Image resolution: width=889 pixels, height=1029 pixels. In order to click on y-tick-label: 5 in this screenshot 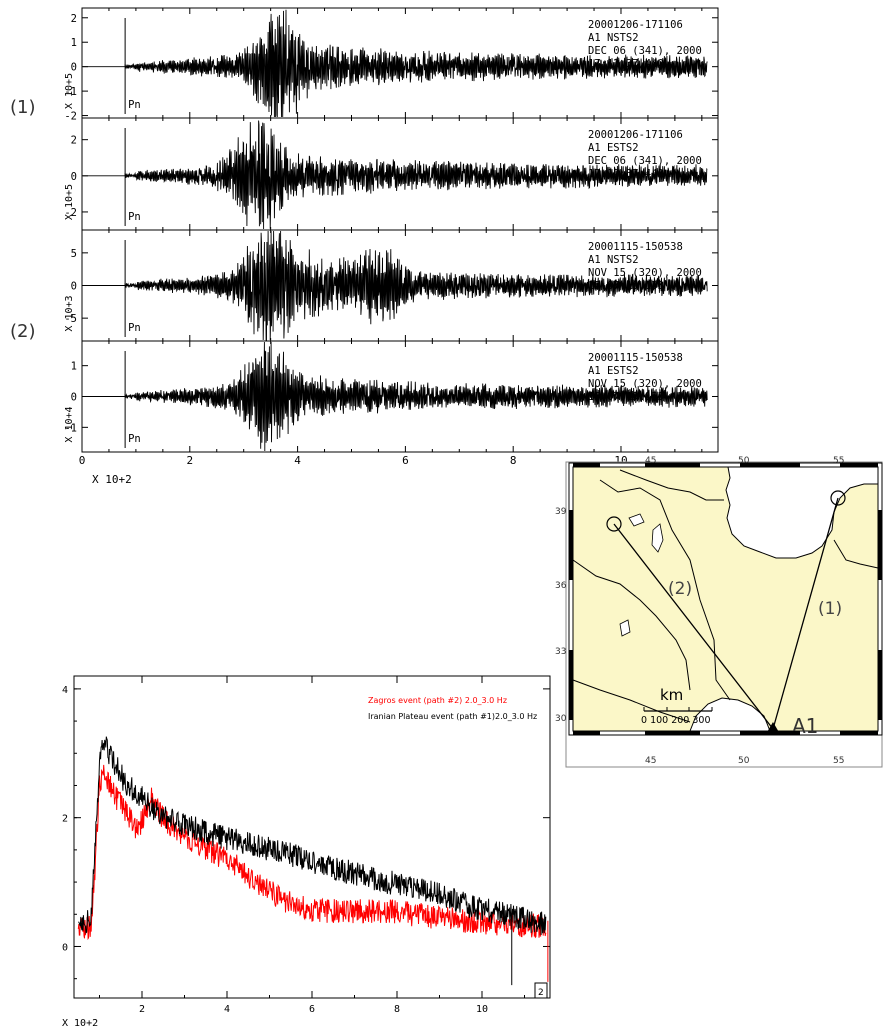, I will do `click(74, 254)`.